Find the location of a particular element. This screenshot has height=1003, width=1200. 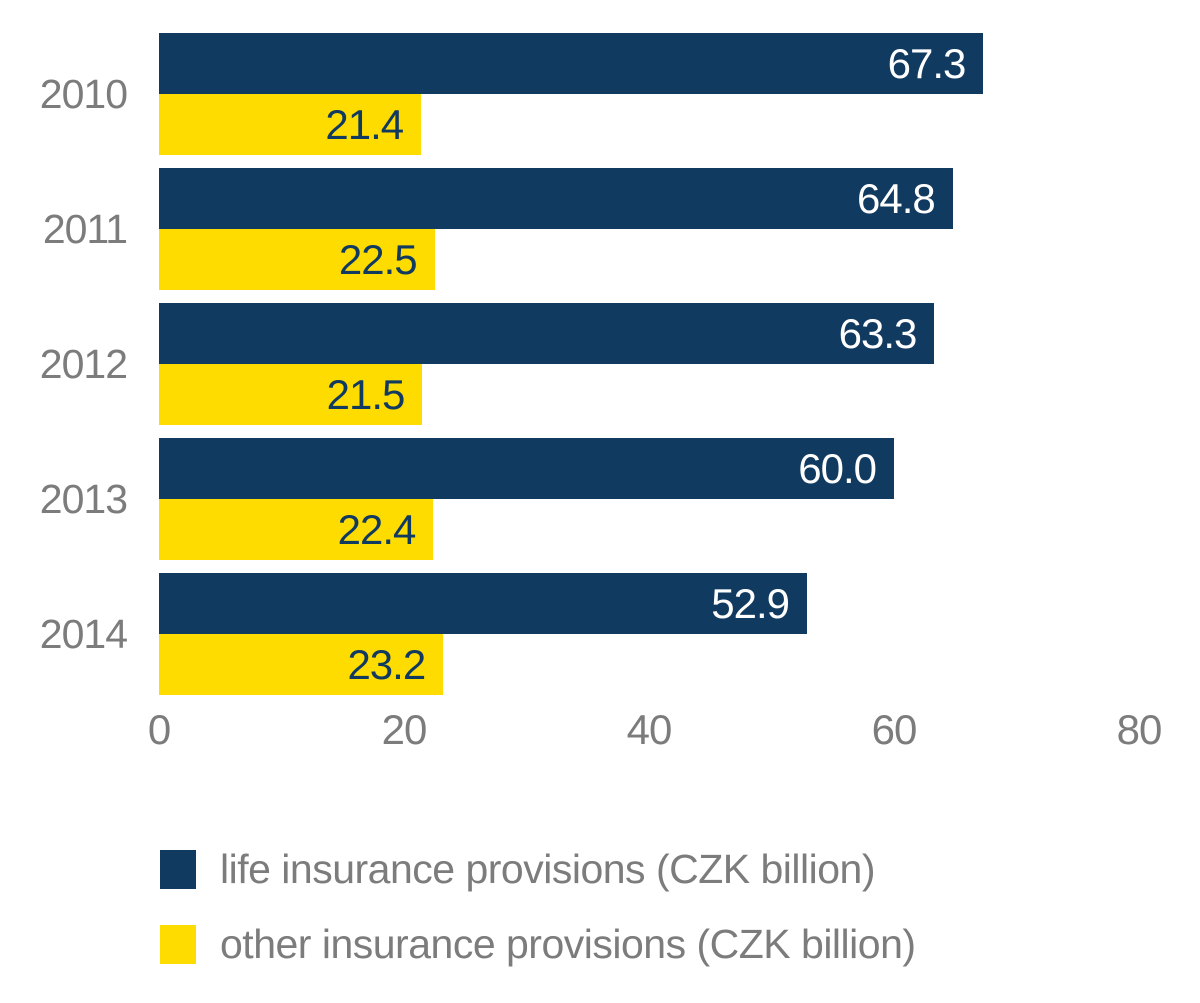

row-group-2014: 2014 52.9 23.2 is located at coordinates (600, 634).